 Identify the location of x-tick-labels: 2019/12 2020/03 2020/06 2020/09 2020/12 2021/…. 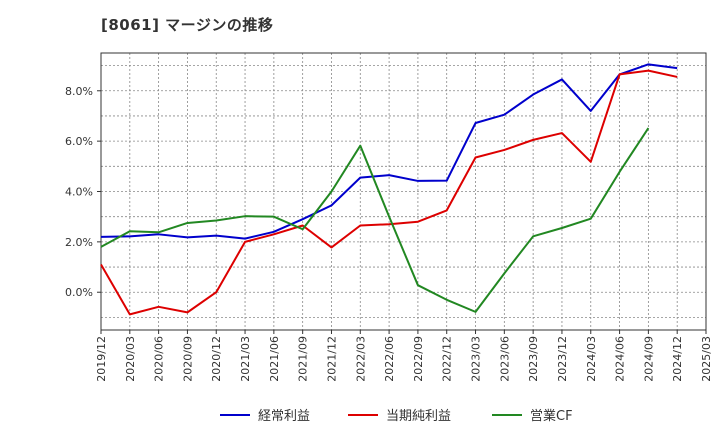
(404, 359).